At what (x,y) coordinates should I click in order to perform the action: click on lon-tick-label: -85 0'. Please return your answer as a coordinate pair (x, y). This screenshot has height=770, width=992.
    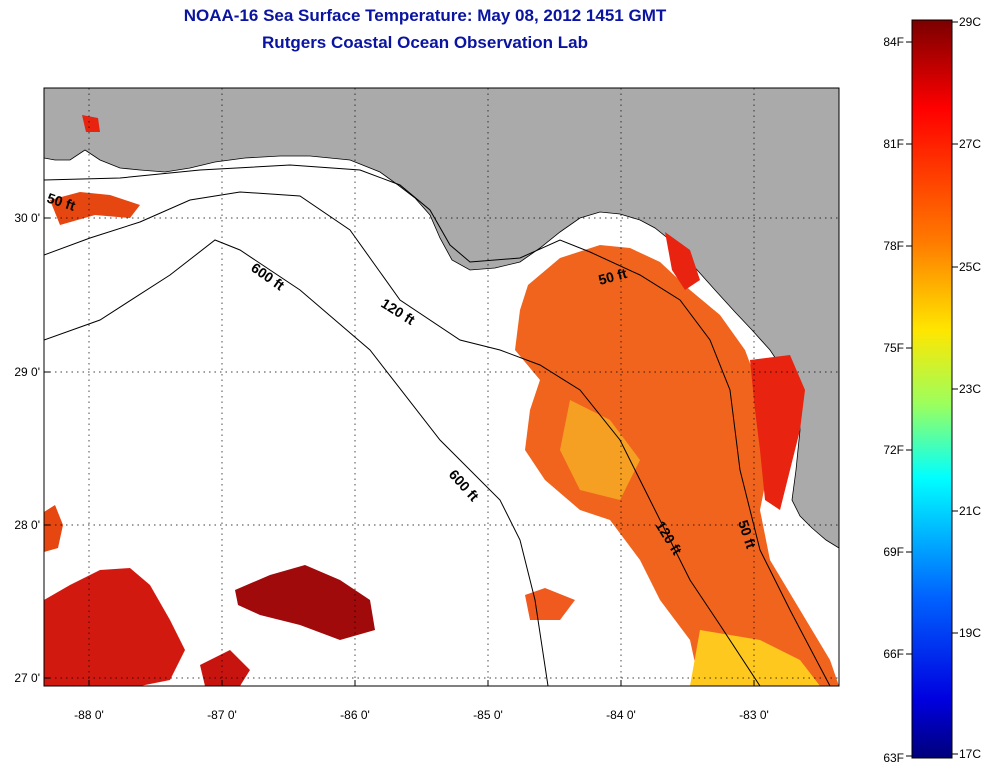
    Looking at the image, I should click on (488, 715).